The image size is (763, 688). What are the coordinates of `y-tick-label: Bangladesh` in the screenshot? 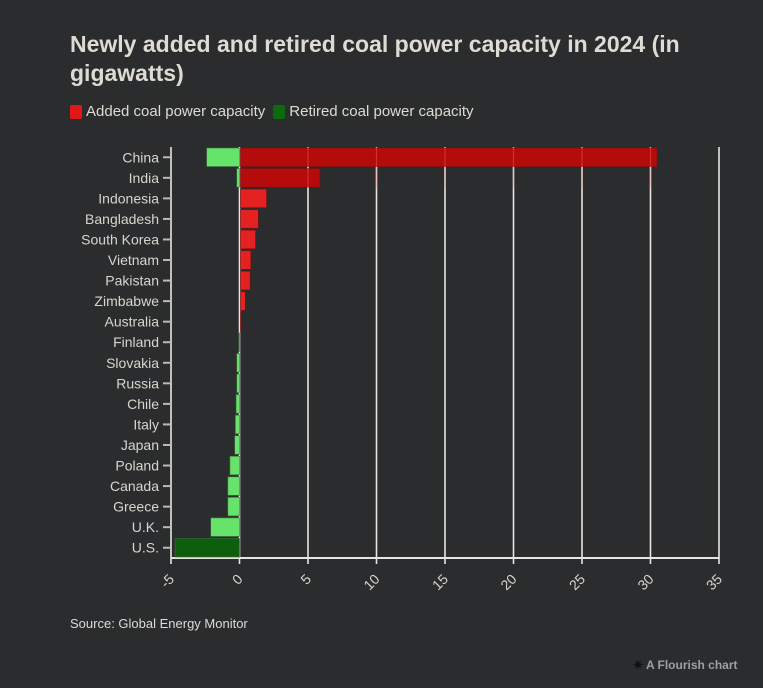 It's located at (122, 219).